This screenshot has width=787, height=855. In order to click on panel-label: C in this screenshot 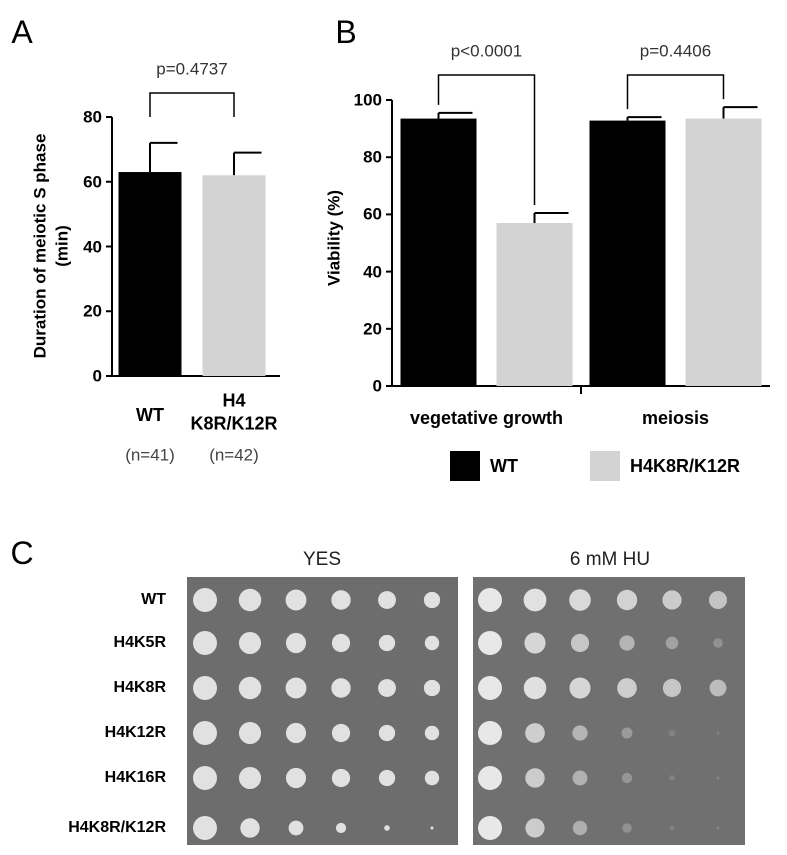, I will do `click(22, 553)`.